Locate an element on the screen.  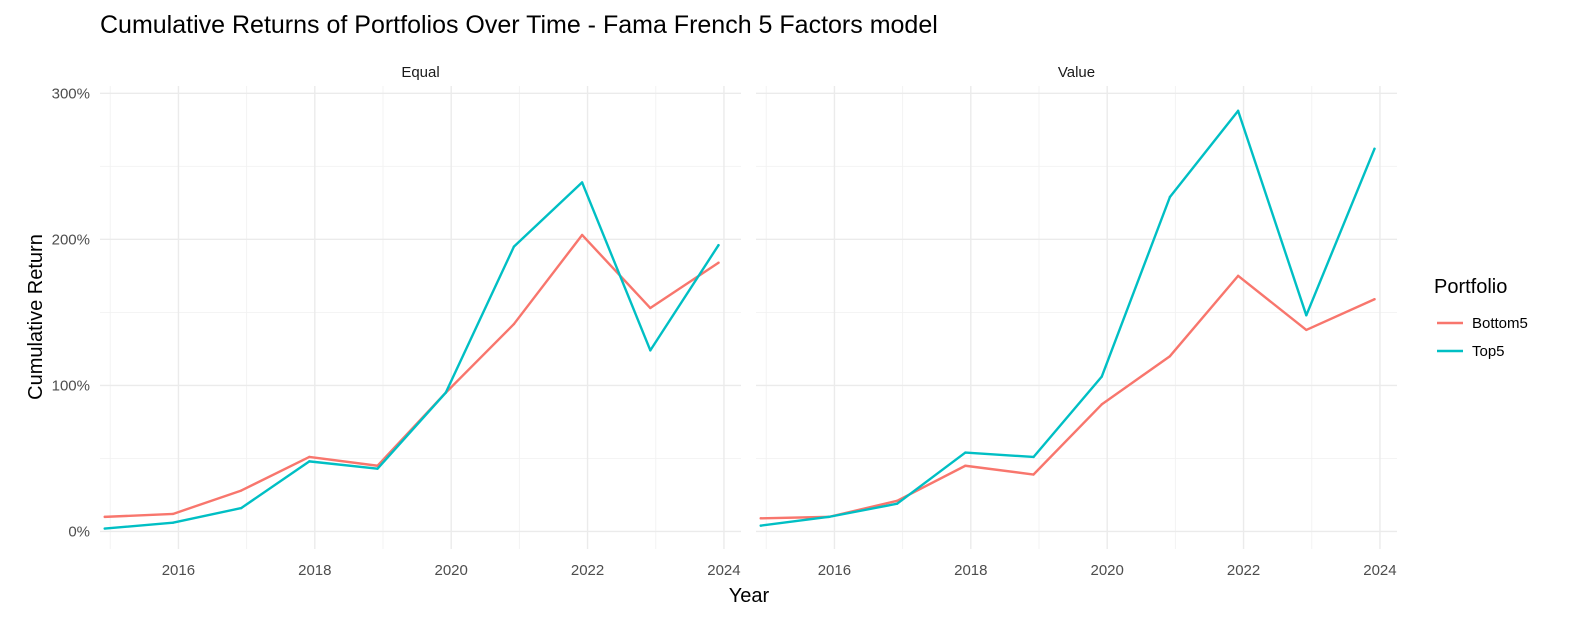
legend-item-bottom5: Bottom5 is located at coordinates (1482, 323).